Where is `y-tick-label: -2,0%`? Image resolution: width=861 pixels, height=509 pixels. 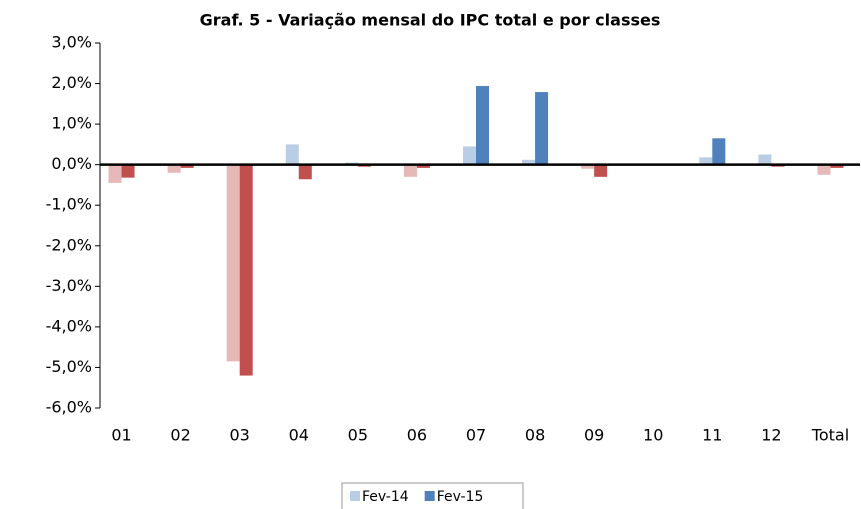 y-tick-label: -2,0% is located at coordinates (69, 244).